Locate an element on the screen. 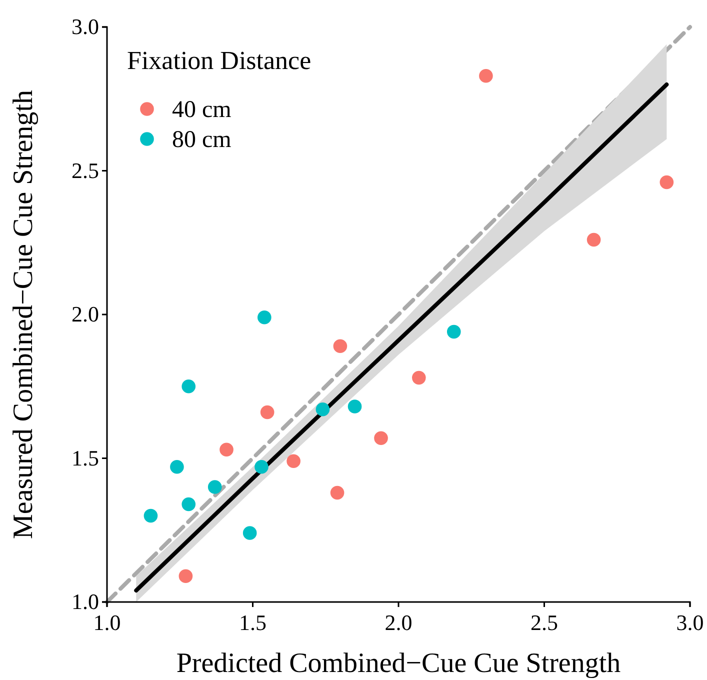 This screenshot has height=680, width=707. y-tick-label: 3.0 is located at coordinates (85, 27).